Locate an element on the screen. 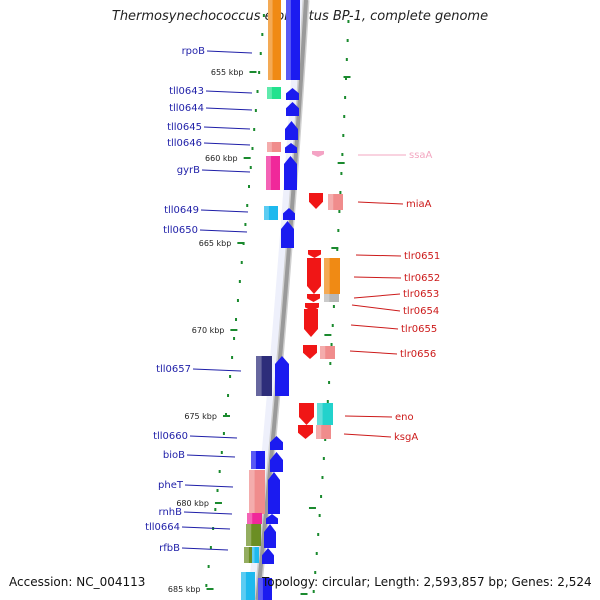  gene-label-tlr0652: tlr0652 is located at coordinates (422, 278).